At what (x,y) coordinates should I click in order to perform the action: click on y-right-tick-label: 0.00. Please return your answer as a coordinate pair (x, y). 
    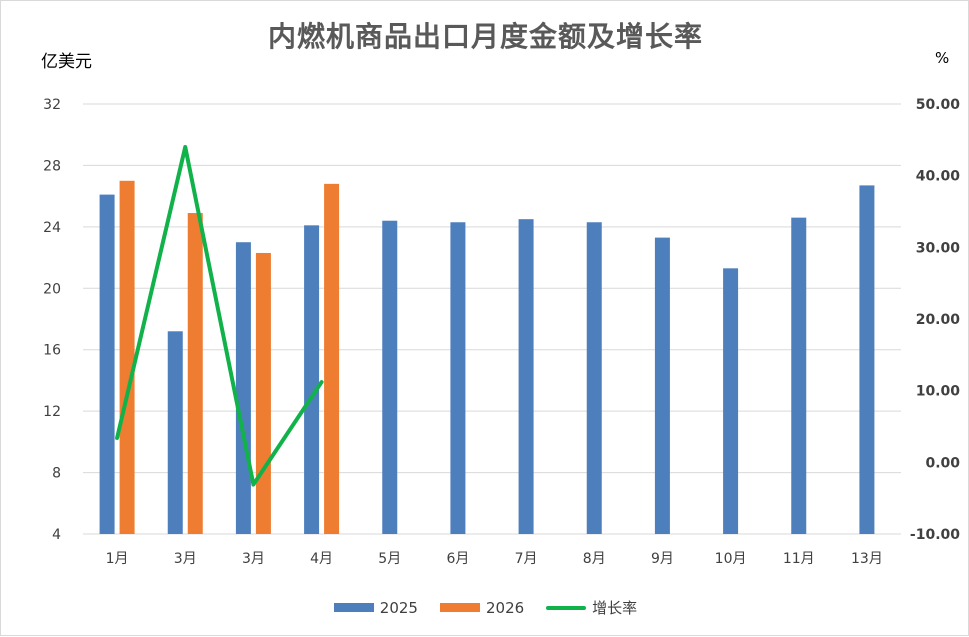
    Looking at the image, I should click on (942, 463).